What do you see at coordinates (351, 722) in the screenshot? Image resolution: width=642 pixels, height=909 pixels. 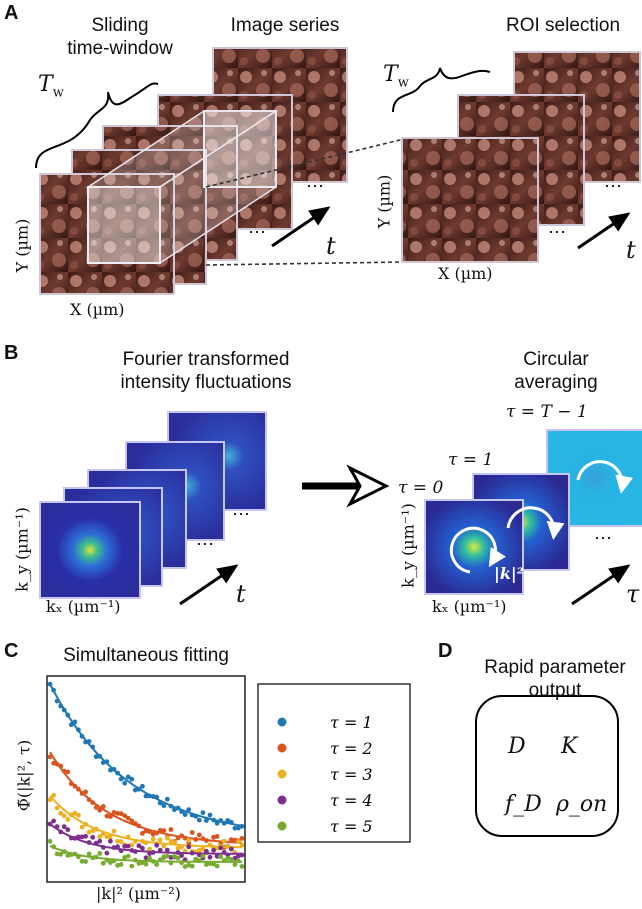 I see `legend-label: τ = 1` at bounding box center [351, 722].